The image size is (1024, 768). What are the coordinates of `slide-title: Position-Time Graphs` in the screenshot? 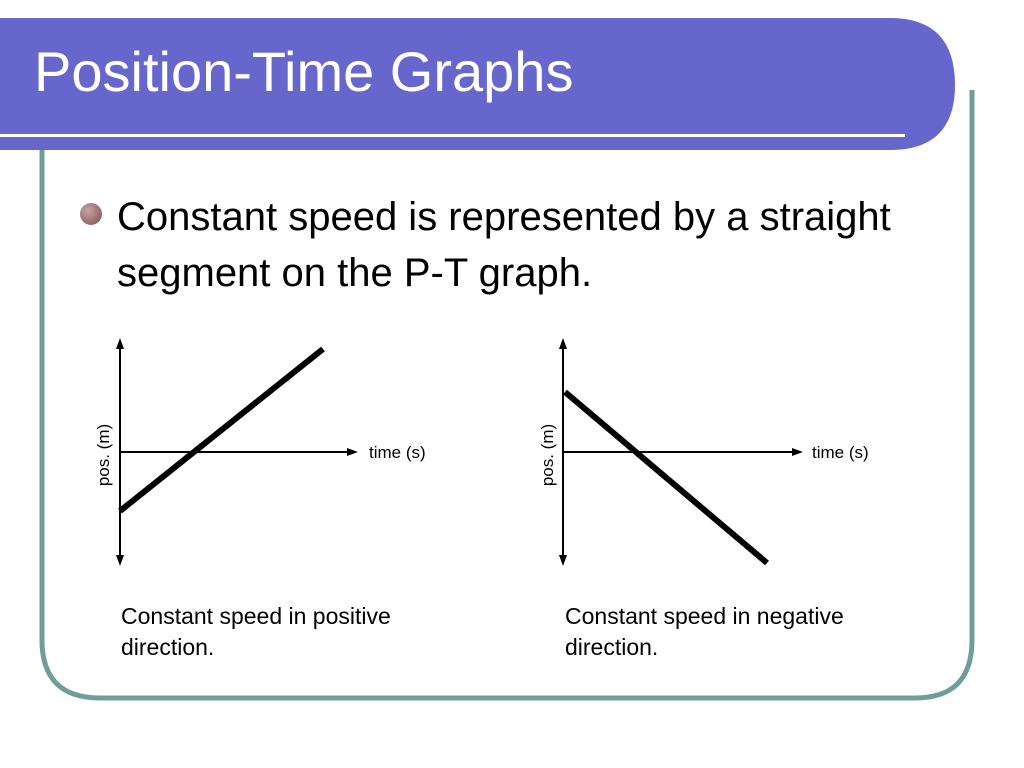 It's located at (304, 71).